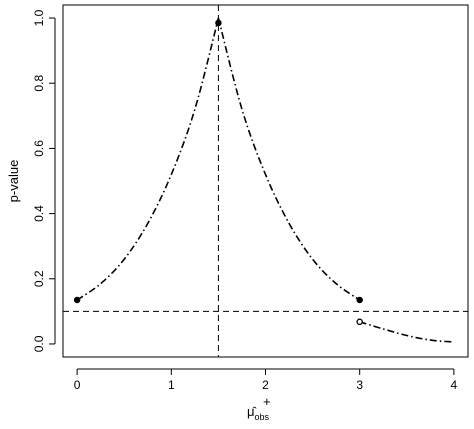  Describe the element at coordinates (39, 17) in the screenshot. I see `y-tick-label: 1.0` at that location.